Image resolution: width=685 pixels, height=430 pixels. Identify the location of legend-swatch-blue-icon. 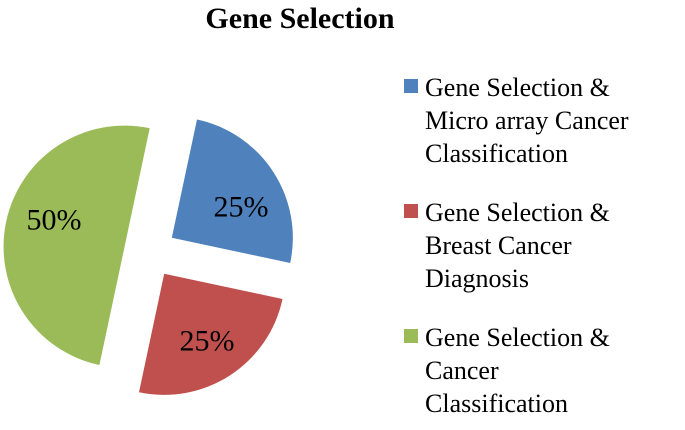
(411, 86).